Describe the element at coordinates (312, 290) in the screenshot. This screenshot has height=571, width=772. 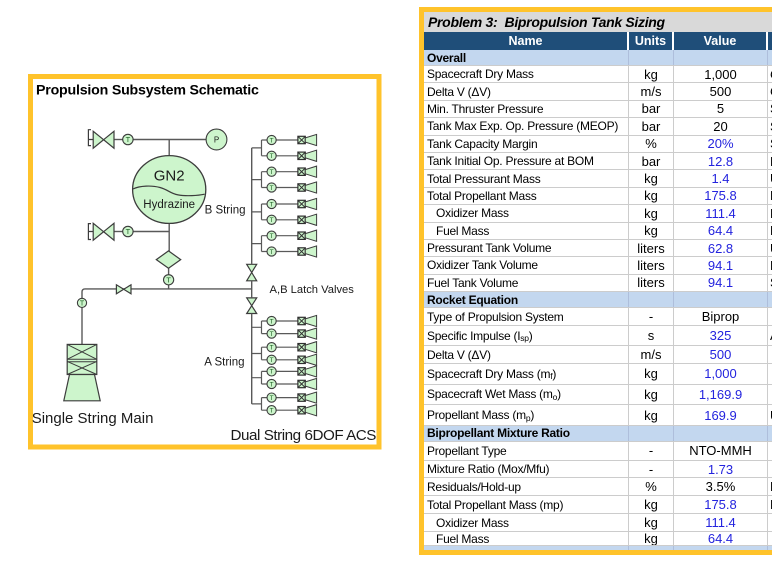
I see `svg-text: A,B Latch Valves` at that location.